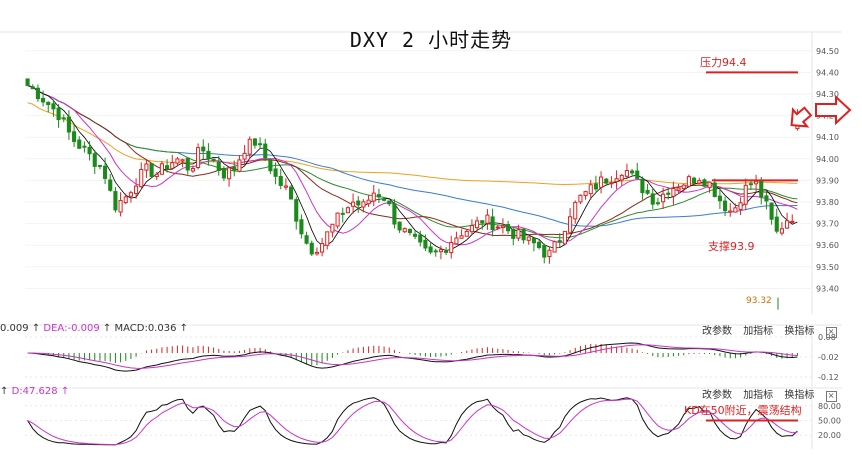 This screenshot has width=862, height=467. What do you see at coordinates (827, 245) in the screenshot?
I see `y-tick-label: 93.60` at bounding box center [827, 245].